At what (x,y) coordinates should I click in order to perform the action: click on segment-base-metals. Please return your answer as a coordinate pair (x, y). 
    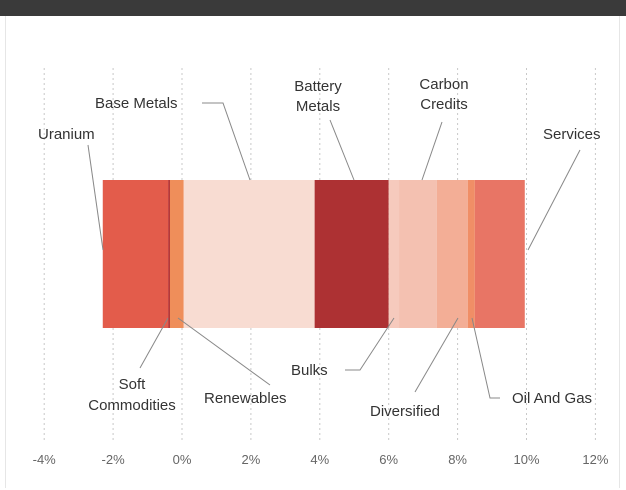
    Looking at the image, I should click on (249, 254).